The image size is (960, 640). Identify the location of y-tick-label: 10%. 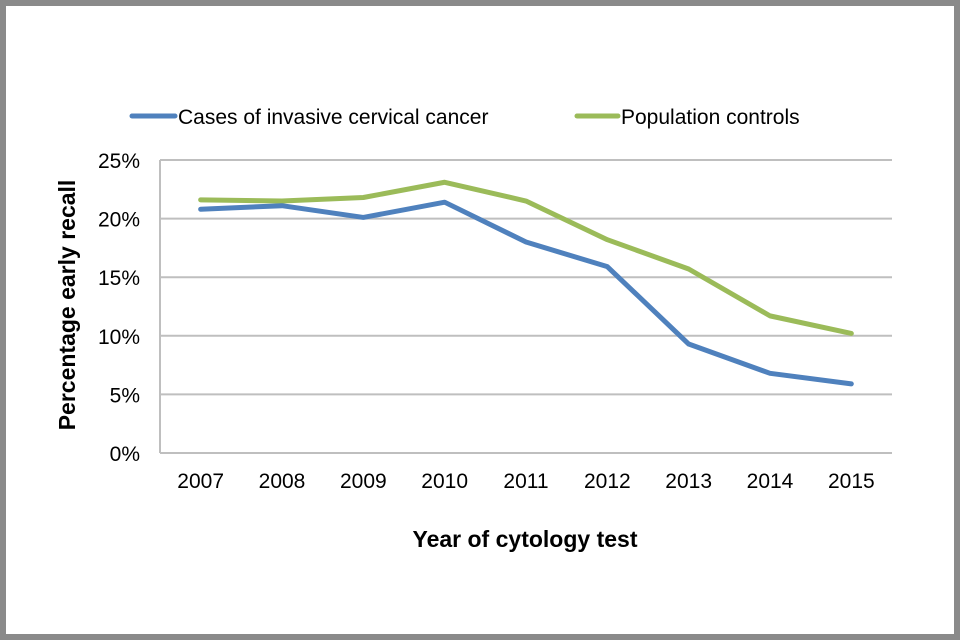
(119, 337).